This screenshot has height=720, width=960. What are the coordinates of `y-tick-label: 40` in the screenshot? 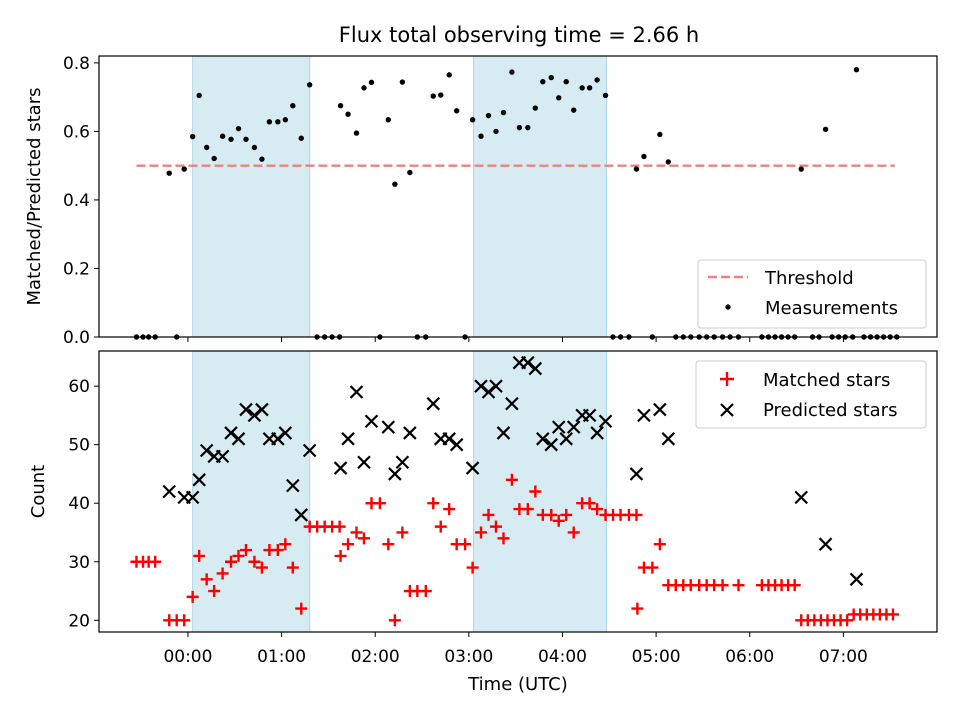 It's located at (79, 504).